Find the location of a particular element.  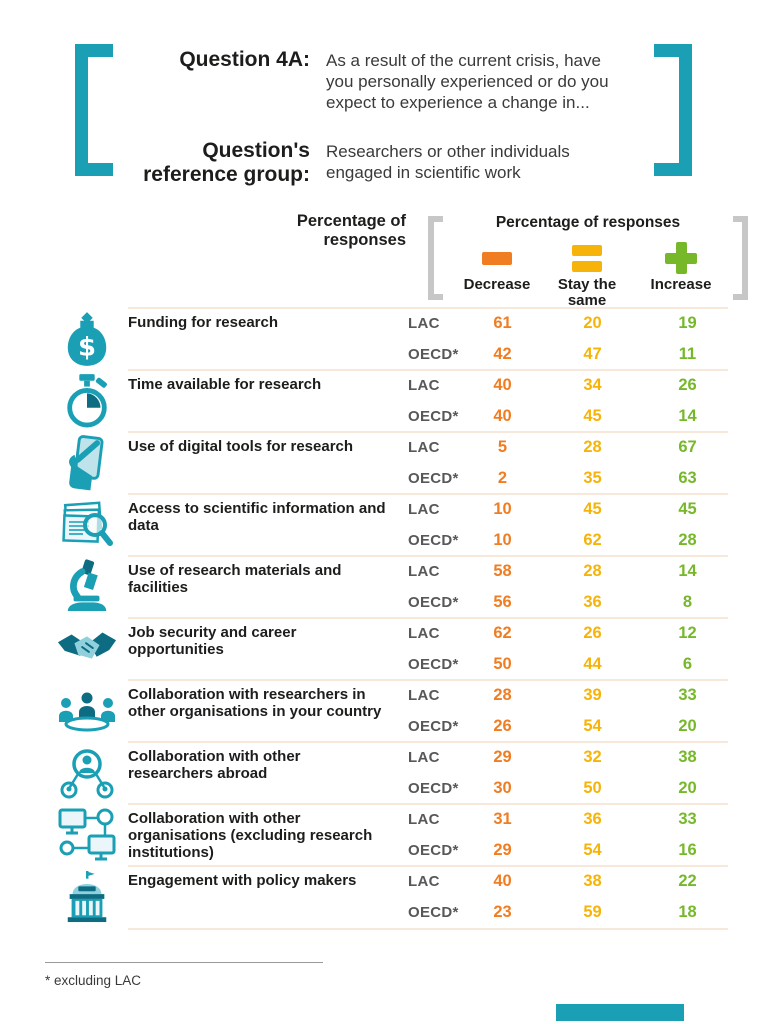

money-bag-icon: $ is located at coordinates (87, 339).